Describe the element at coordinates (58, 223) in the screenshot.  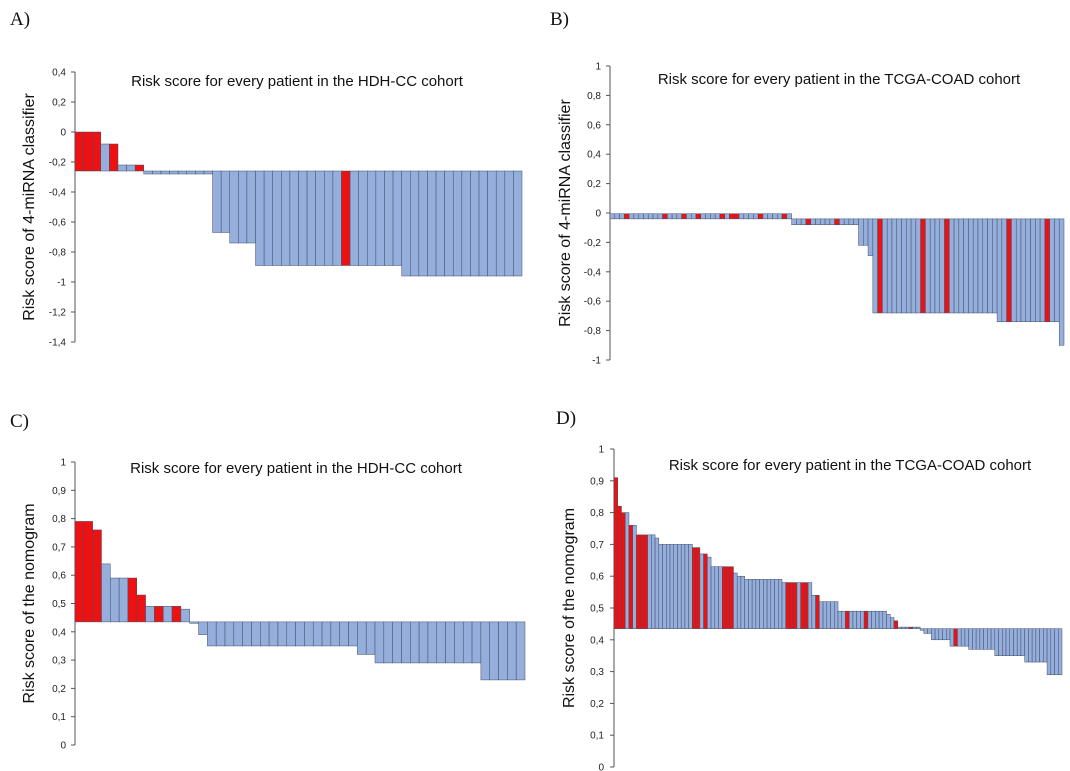
I see `y-tick-label: -0,6` at that location.